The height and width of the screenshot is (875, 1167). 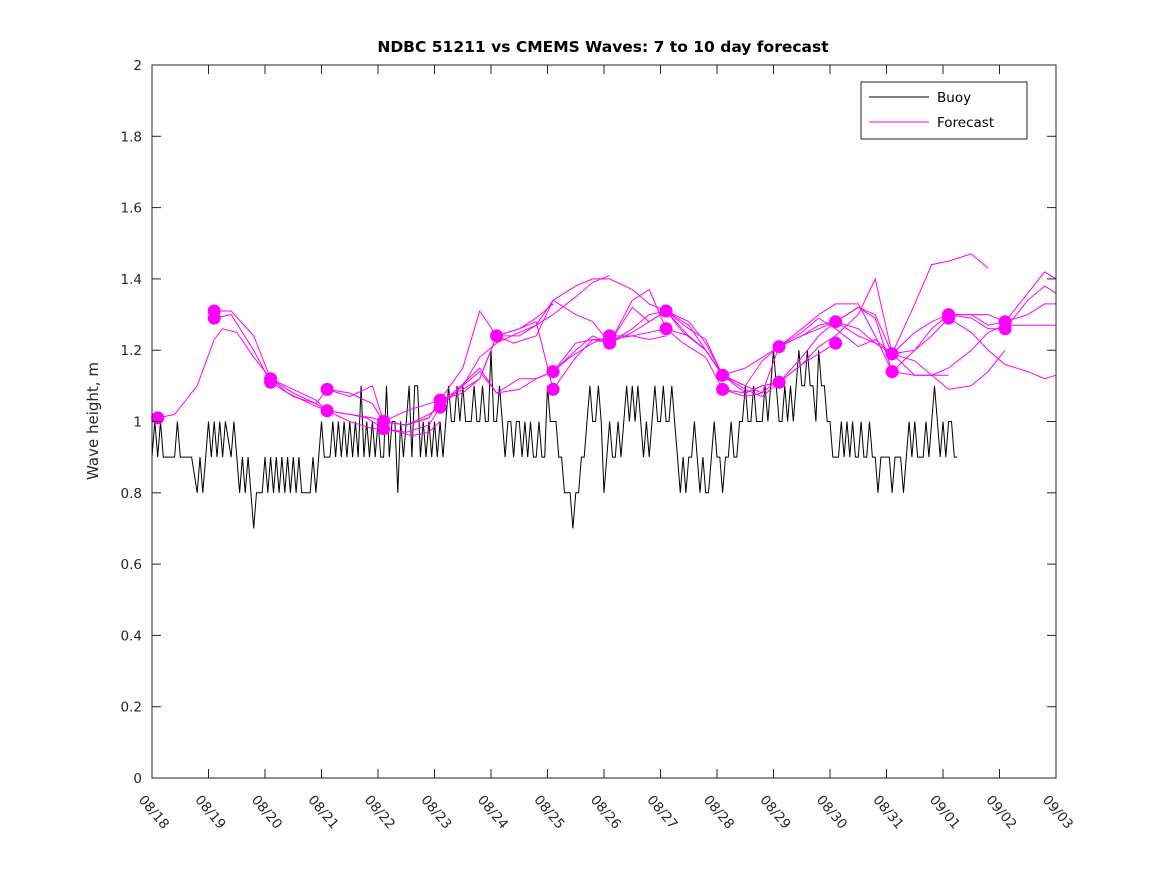 I want to click on y-tick-label: 1.8, so click(x=131, y=137).